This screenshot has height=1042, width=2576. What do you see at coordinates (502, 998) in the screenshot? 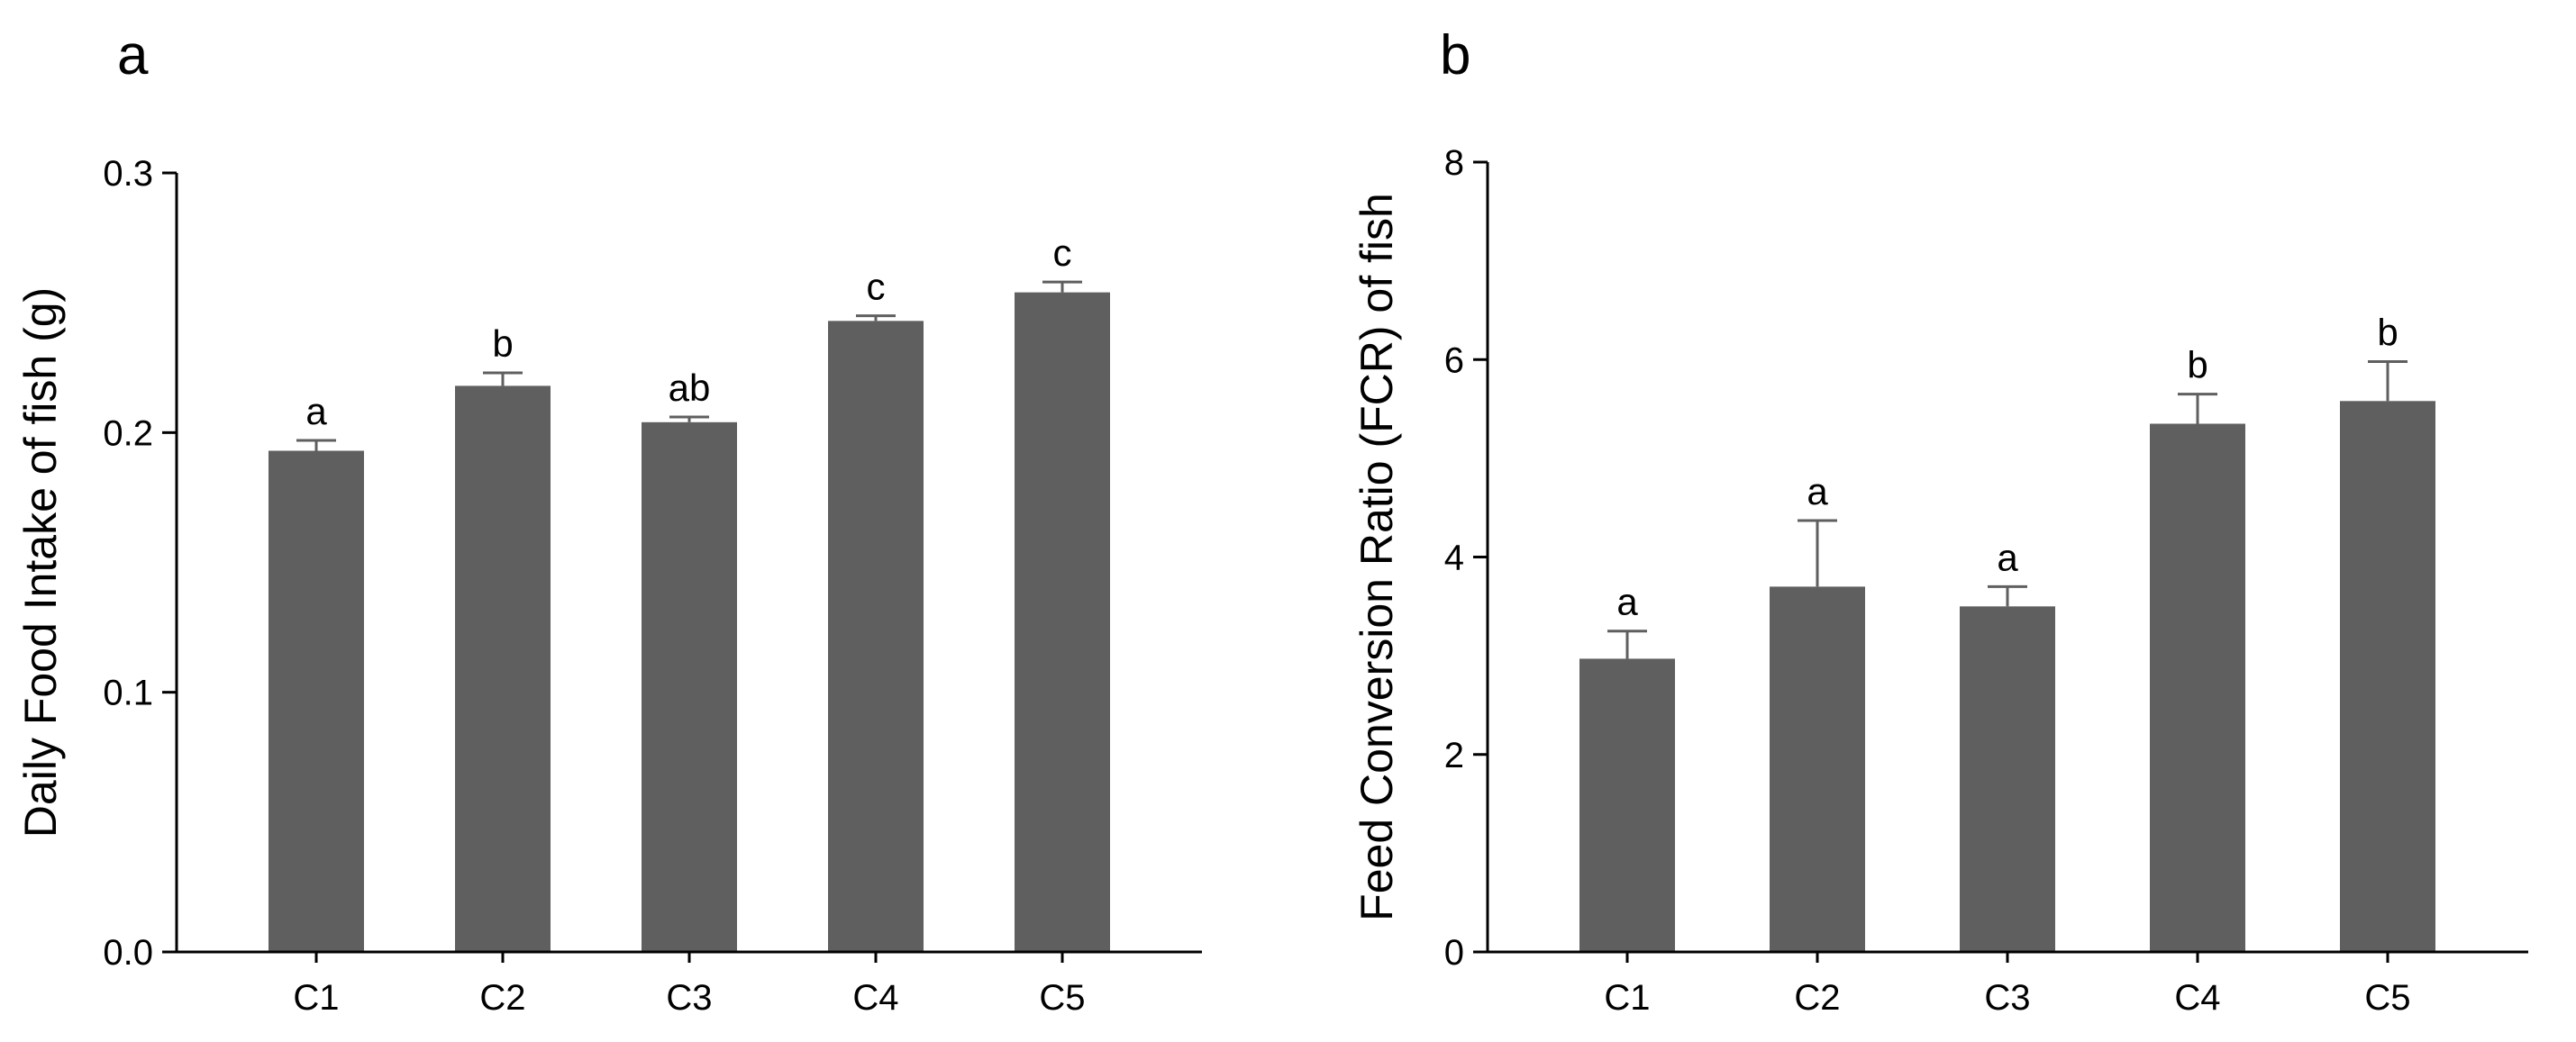
I see `x-tick-label-a-c2: C2` at bounding box center [502, 998].